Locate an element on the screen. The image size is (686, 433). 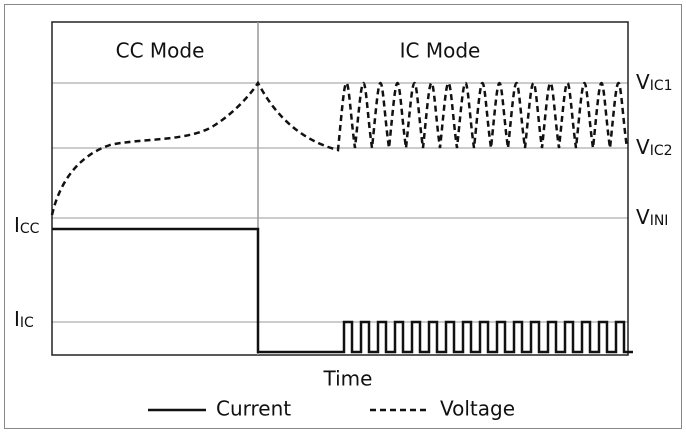
legend-label: Voltage is located at coordinates (477, 409).